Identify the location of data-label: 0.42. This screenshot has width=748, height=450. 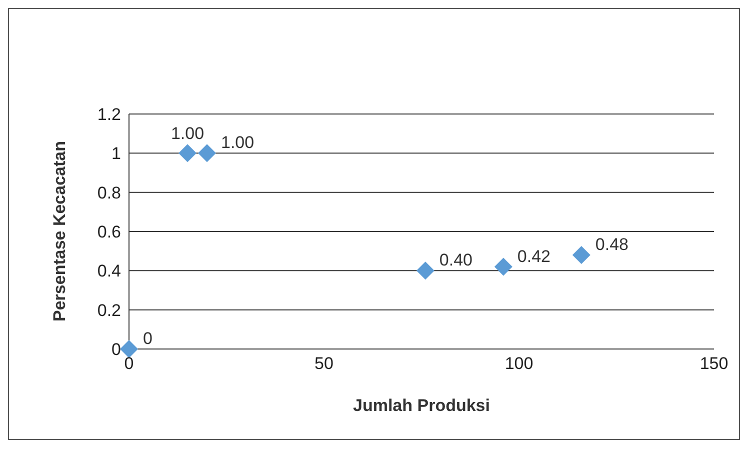
(533, 256).